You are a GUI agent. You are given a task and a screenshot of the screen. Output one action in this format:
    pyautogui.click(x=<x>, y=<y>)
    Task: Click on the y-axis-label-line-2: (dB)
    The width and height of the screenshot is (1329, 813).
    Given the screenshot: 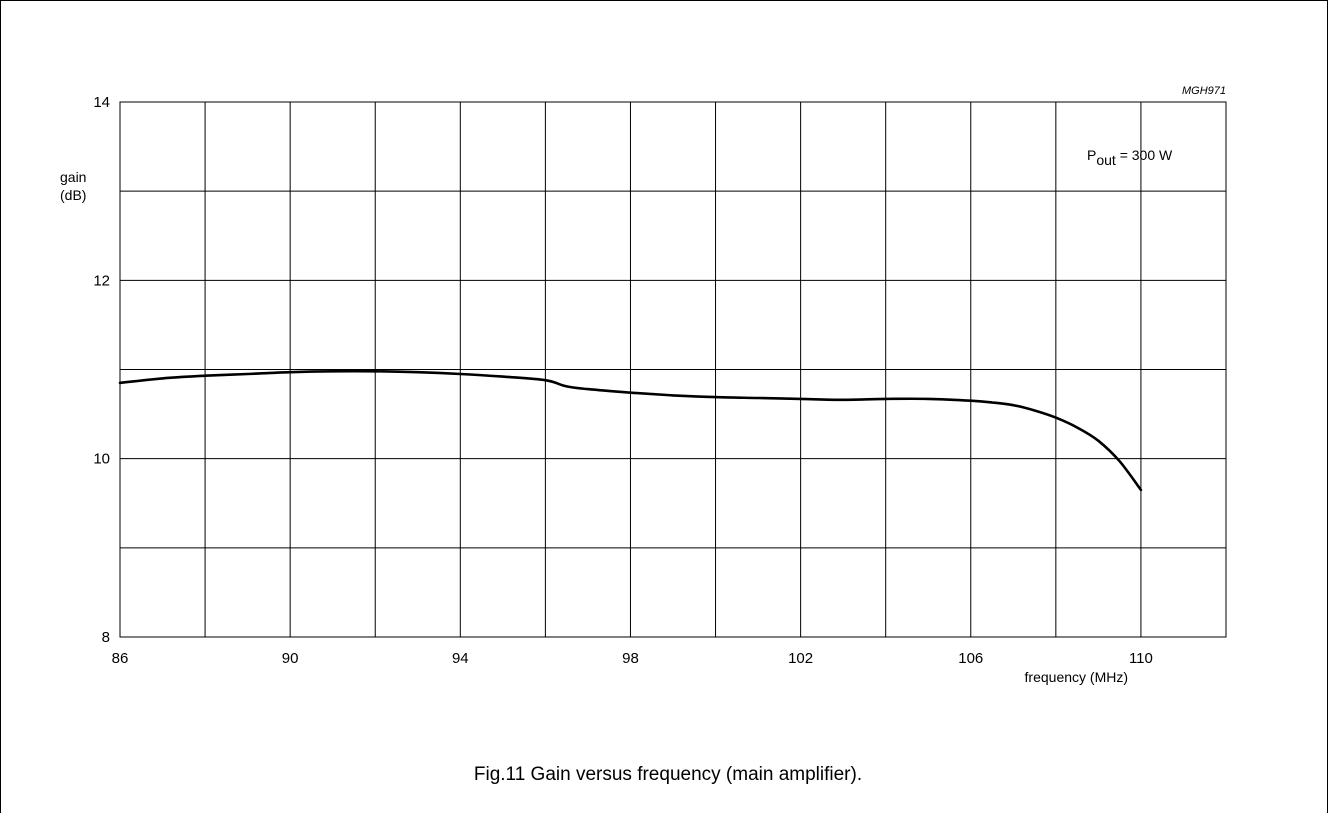 What is the action you would take?
    pyautogui.click(x=73, y=195)
    